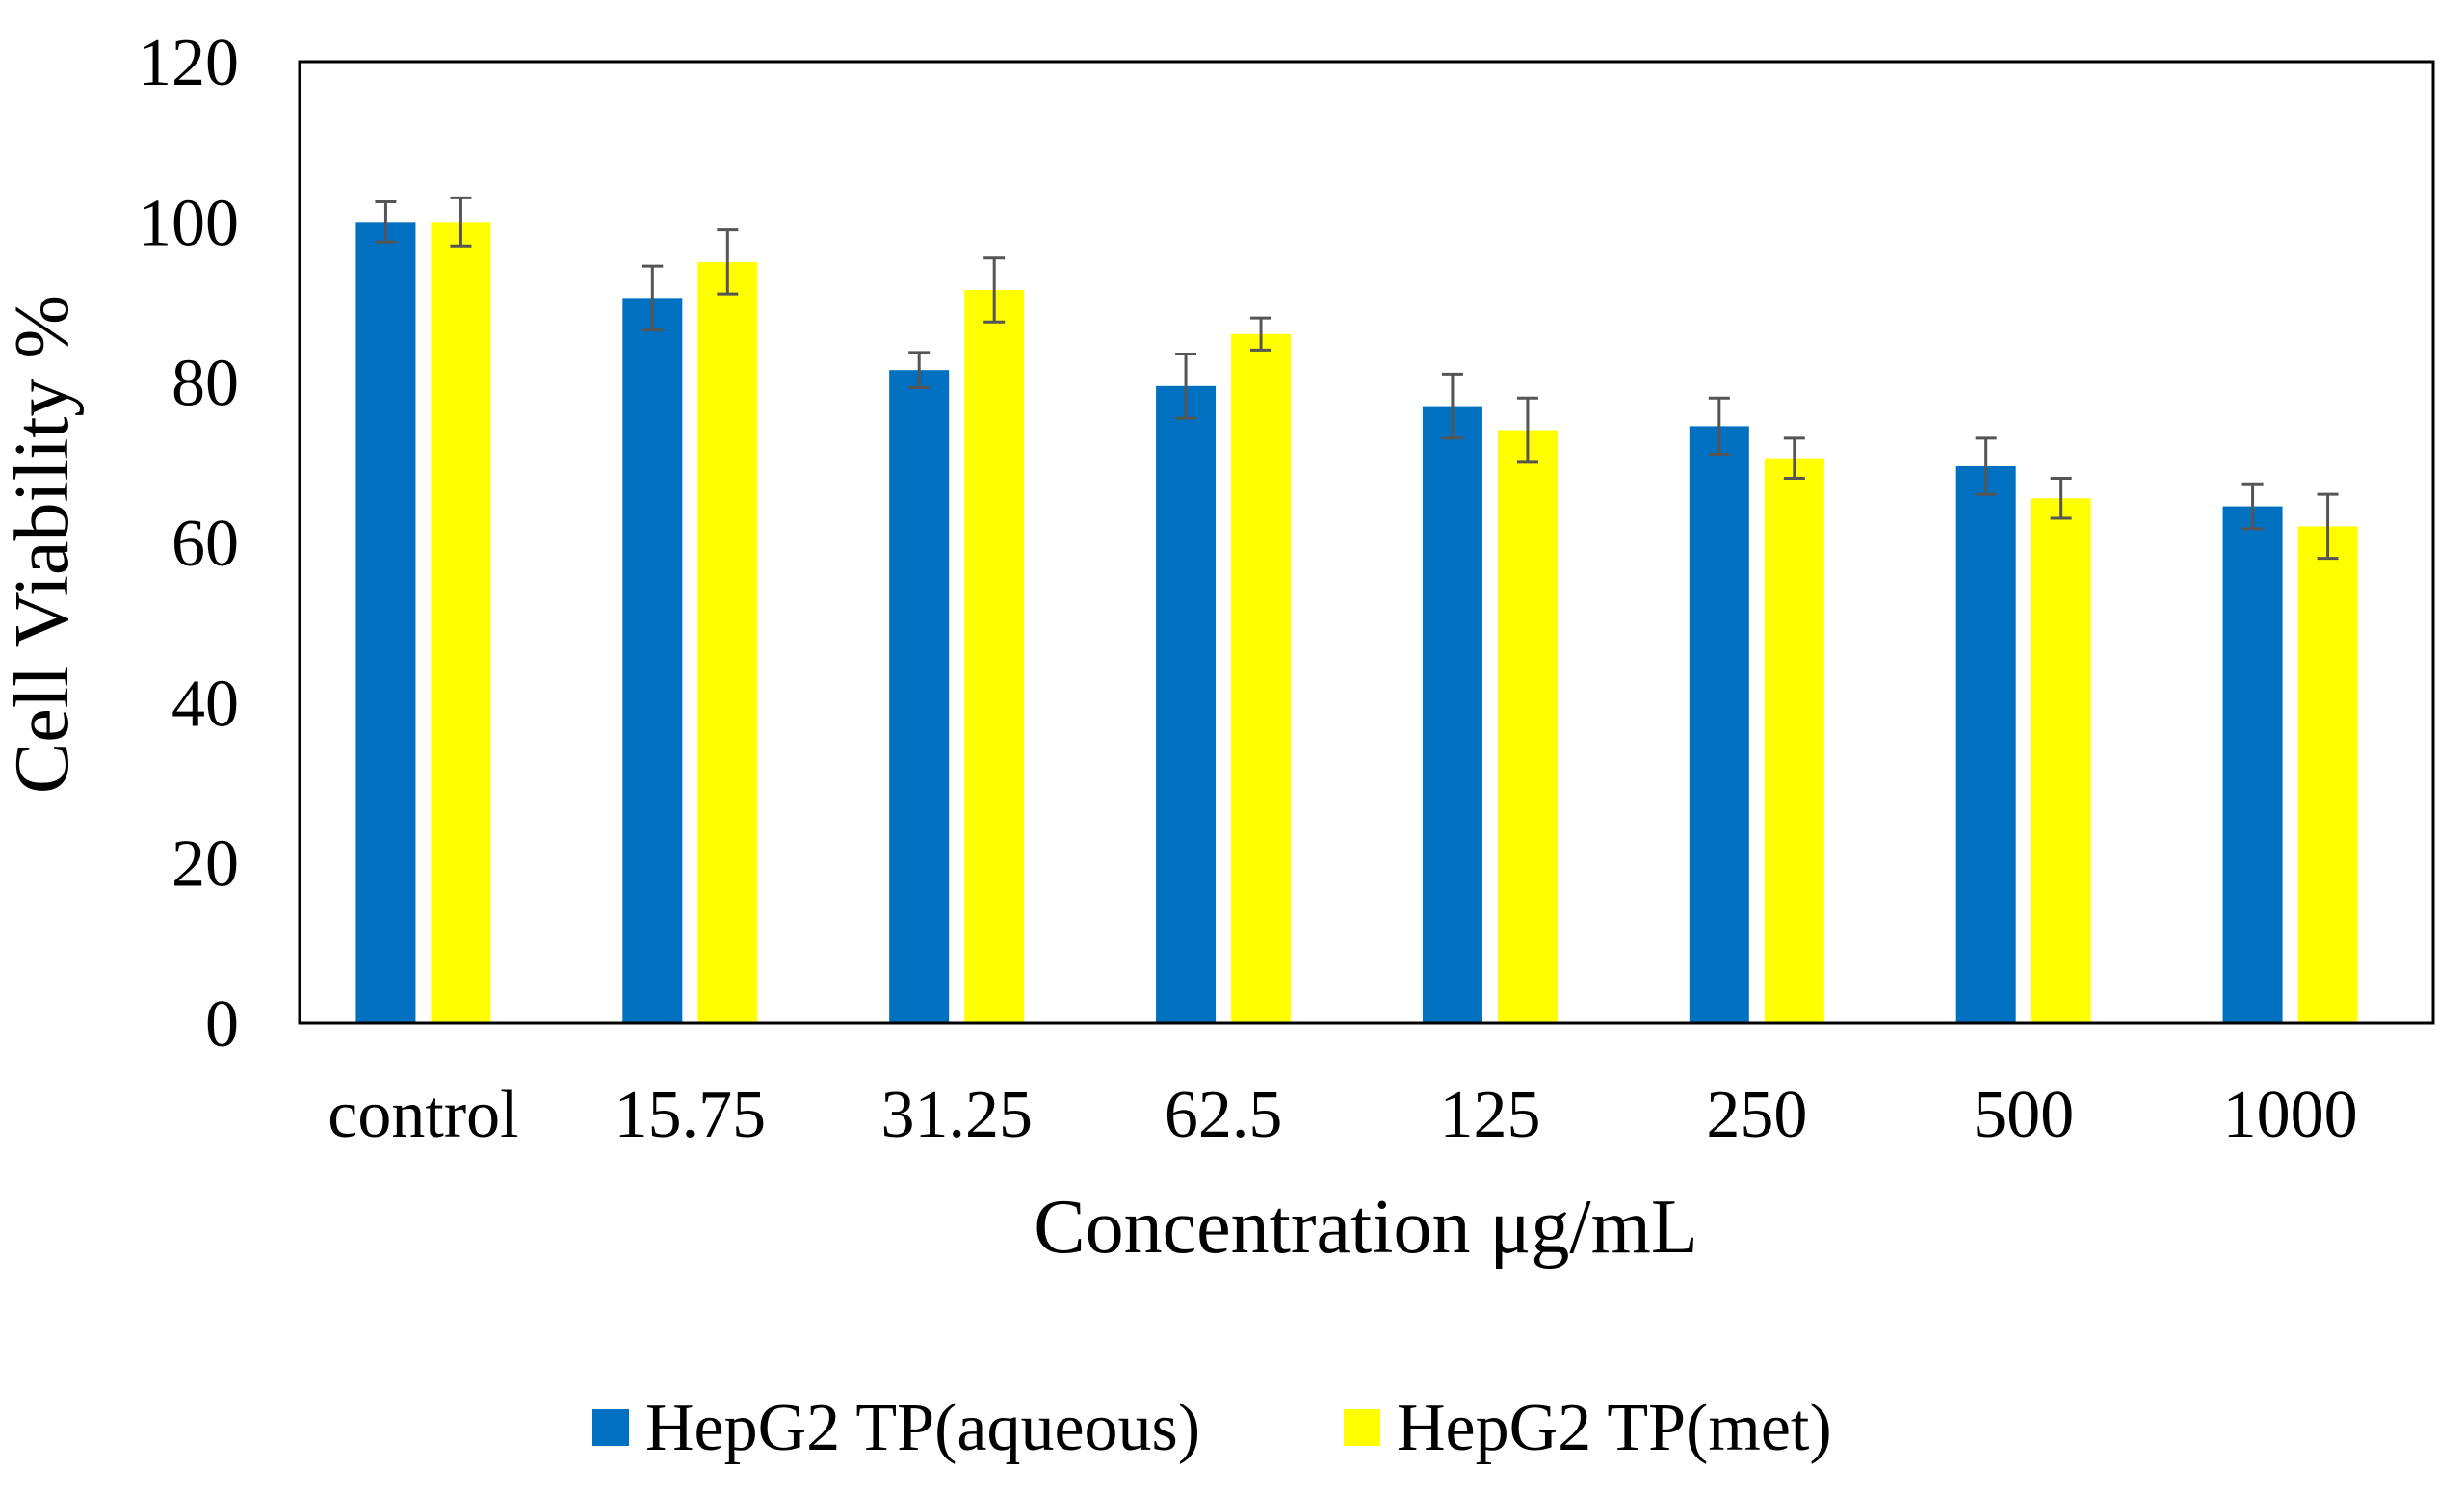 The width and height of the screenshot is (2464, 1496). I want to click on x-tick-label: 125, so click(1489, 1115).